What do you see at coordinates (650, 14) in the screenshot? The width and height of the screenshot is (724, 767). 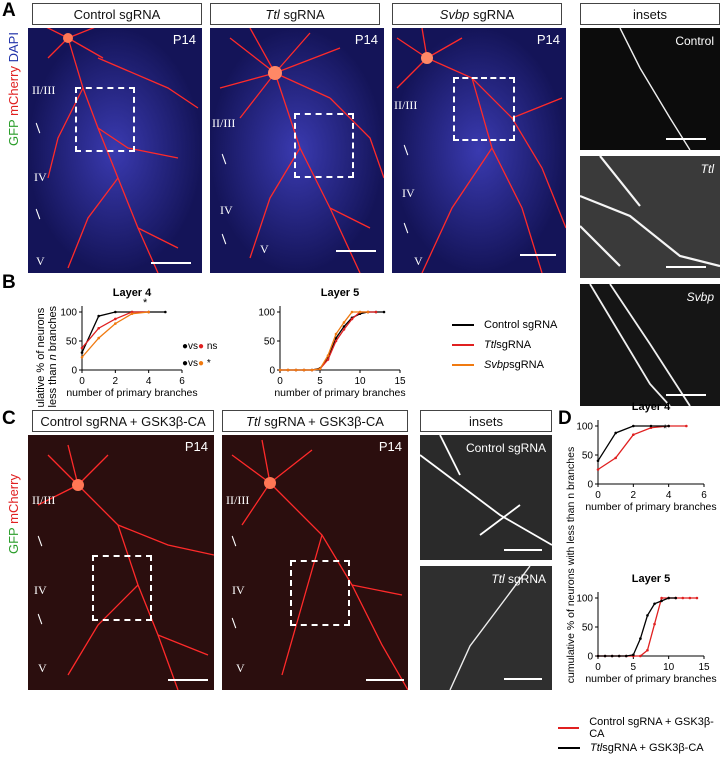 I see `header-insets: insets` at bounding box center [650, 14].